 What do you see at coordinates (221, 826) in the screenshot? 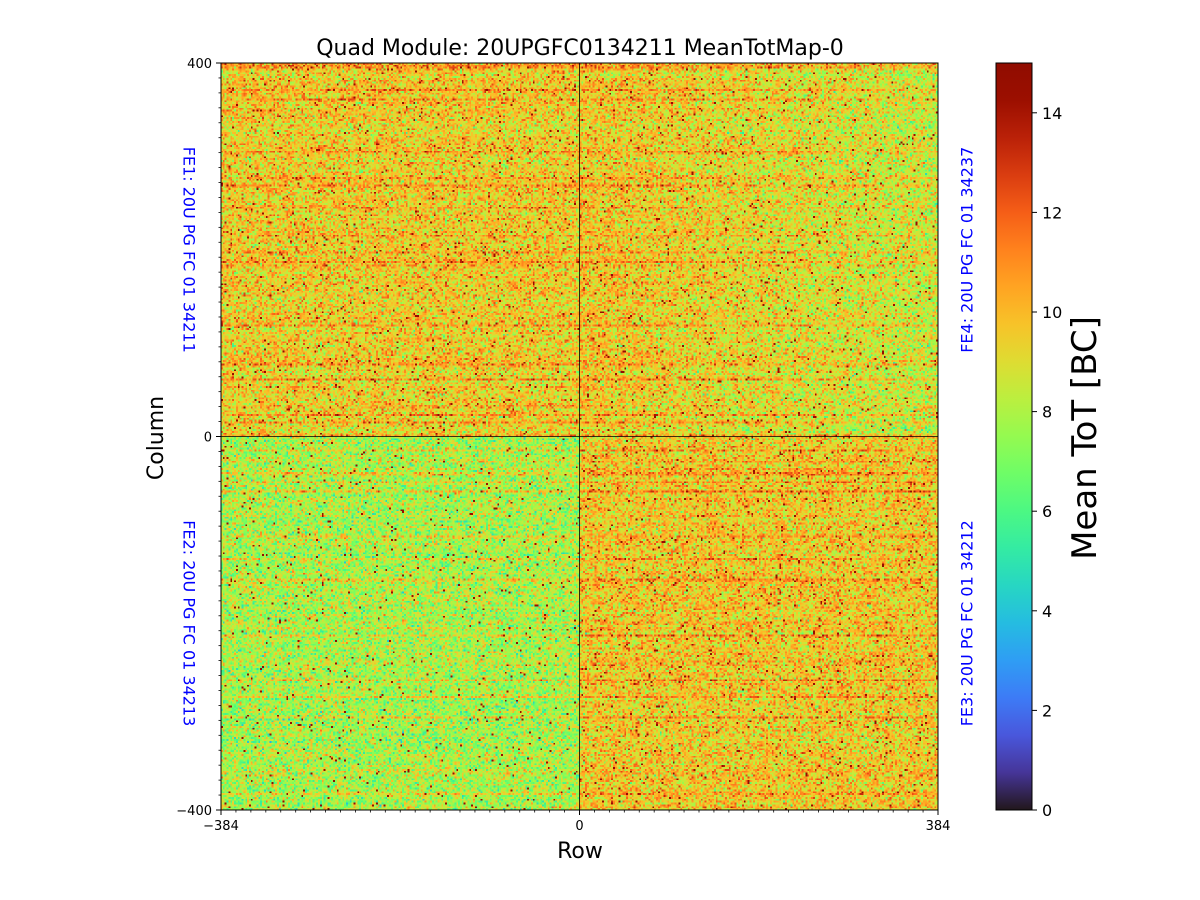
I see `x-tick-label: −384` at bounding box center [221, 826].